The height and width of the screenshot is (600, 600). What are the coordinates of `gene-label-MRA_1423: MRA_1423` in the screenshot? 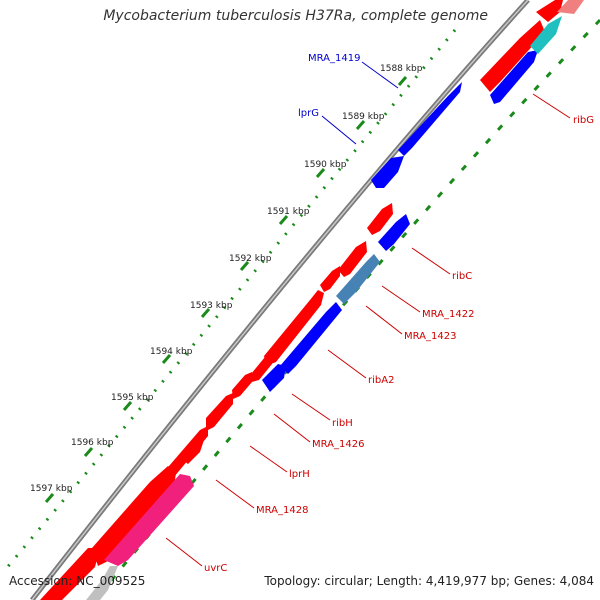 It's located at (430, 336).